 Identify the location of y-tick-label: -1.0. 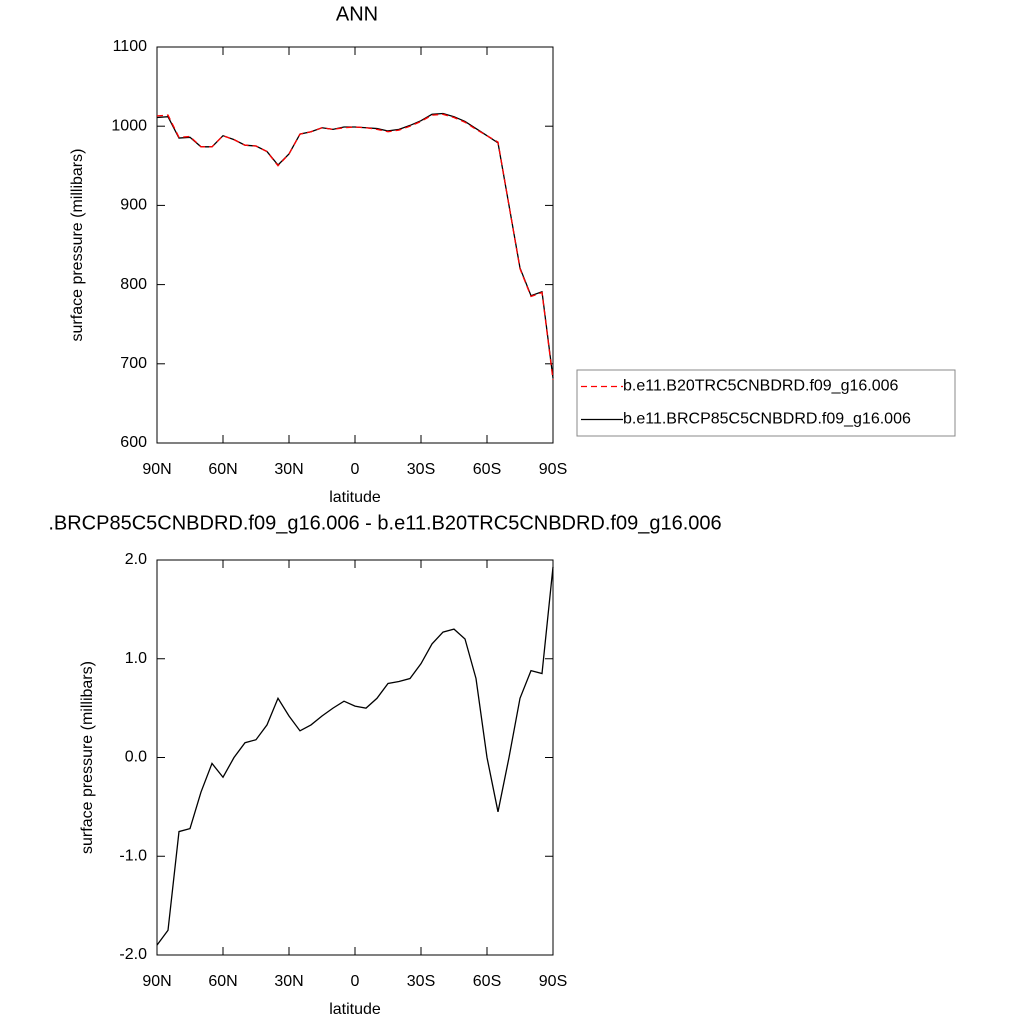
(133, 855).